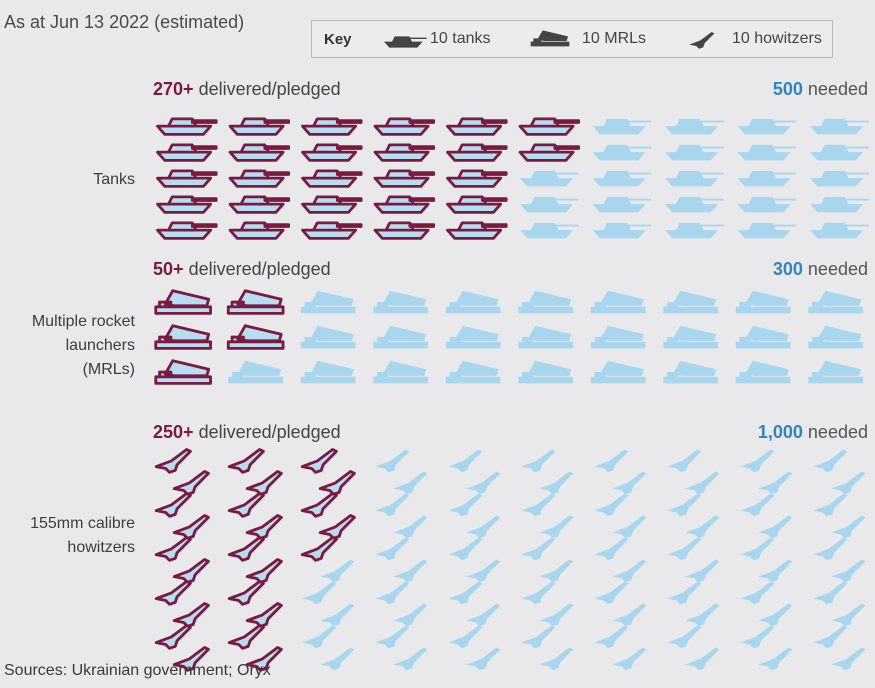  I want to click on key-title: Key, so click(338, 39).